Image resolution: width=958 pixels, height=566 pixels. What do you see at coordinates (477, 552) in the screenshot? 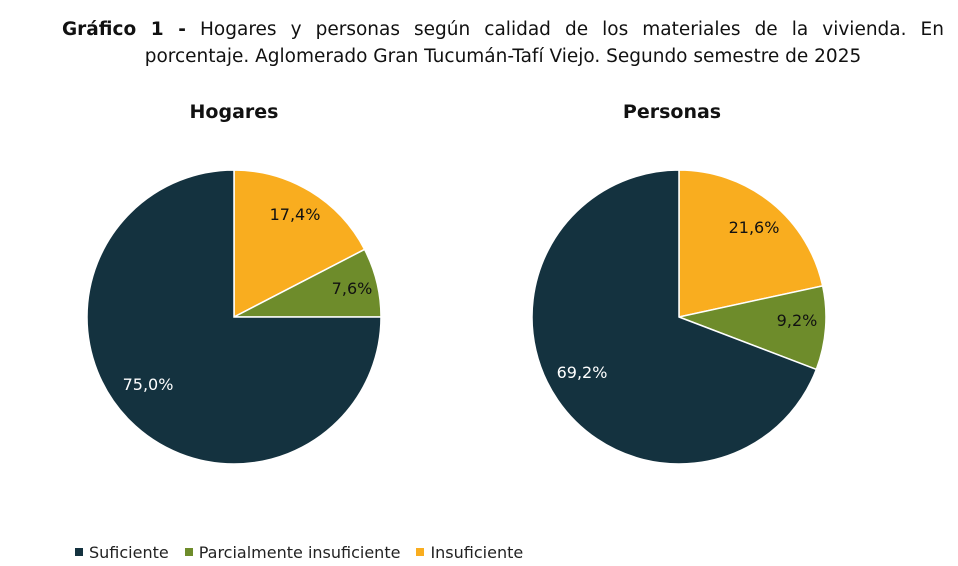
I see `legend-label-insuficiente: Insuficiente` at bounding box center [477, 552].